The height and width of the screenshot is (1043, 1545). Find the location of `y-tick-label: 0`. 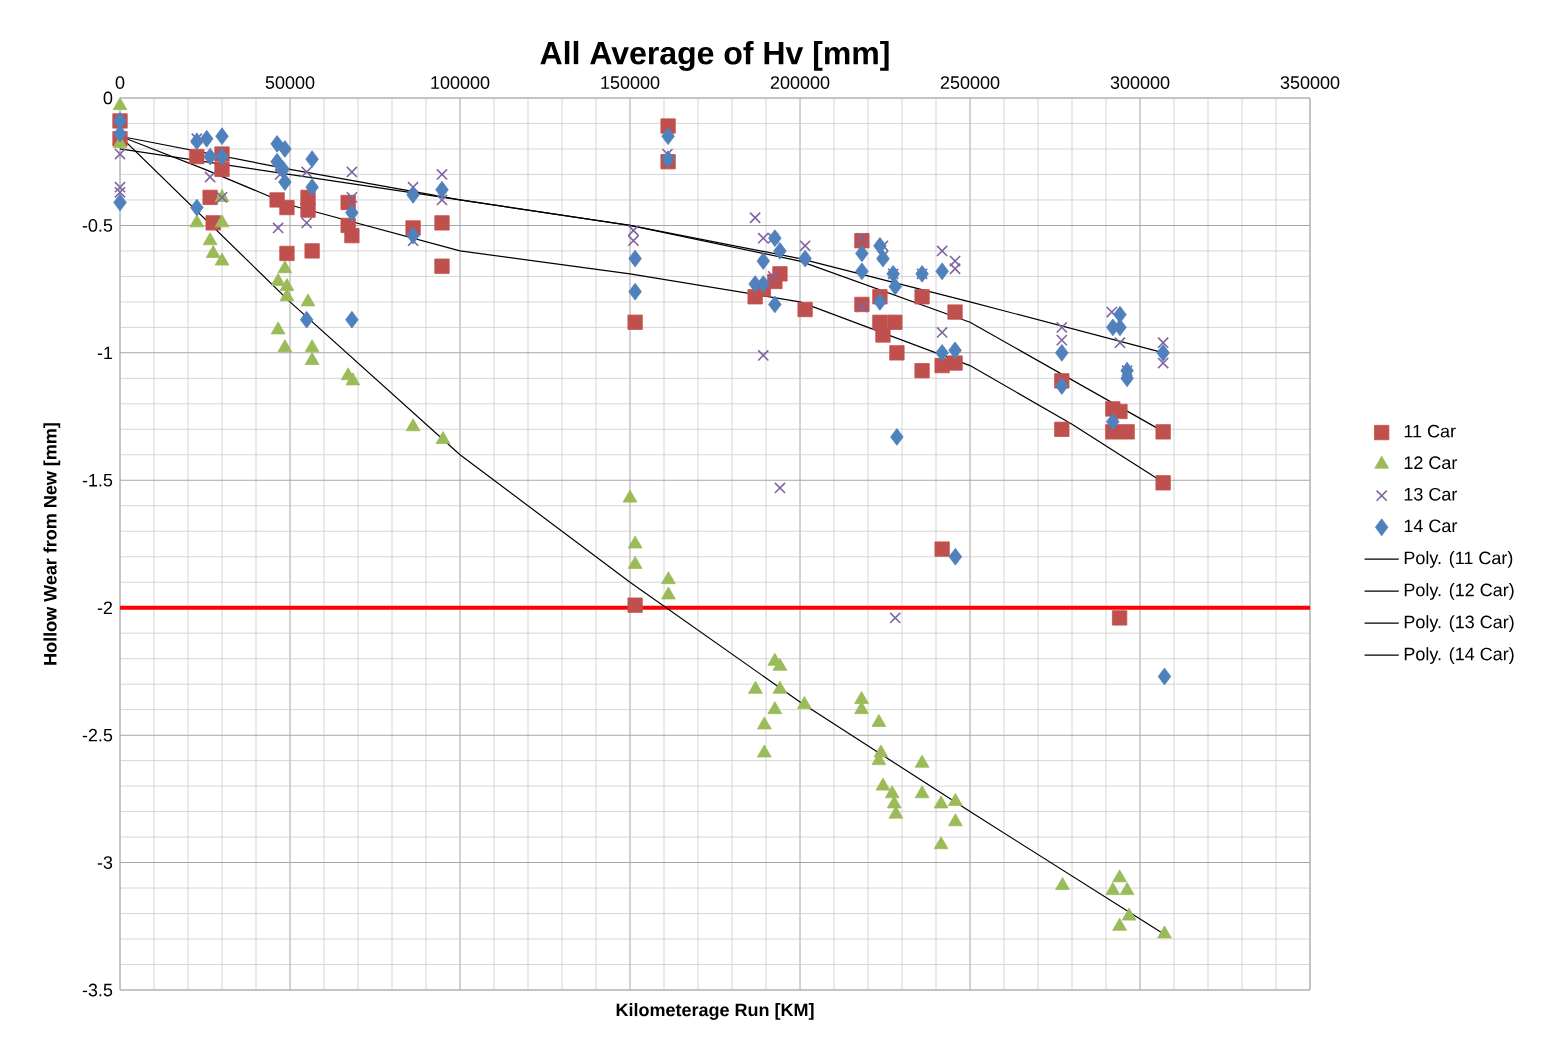

y-tick-label: 0 is located at coordinates (108, 98).